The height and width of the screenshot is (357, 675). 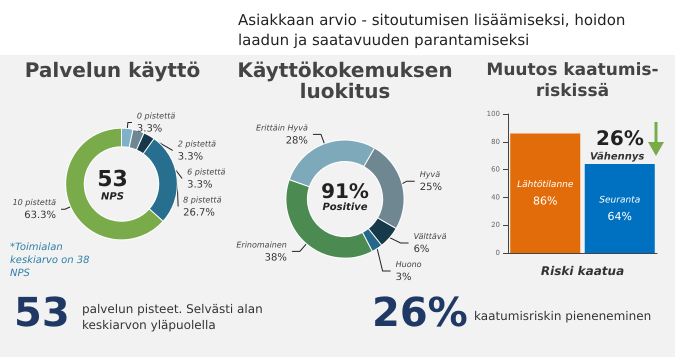 What do you see at coordinates (282, 127) in the screenshot?
I see `slice-label: Erittäin Hyvä` at bounding box center [282, 127].